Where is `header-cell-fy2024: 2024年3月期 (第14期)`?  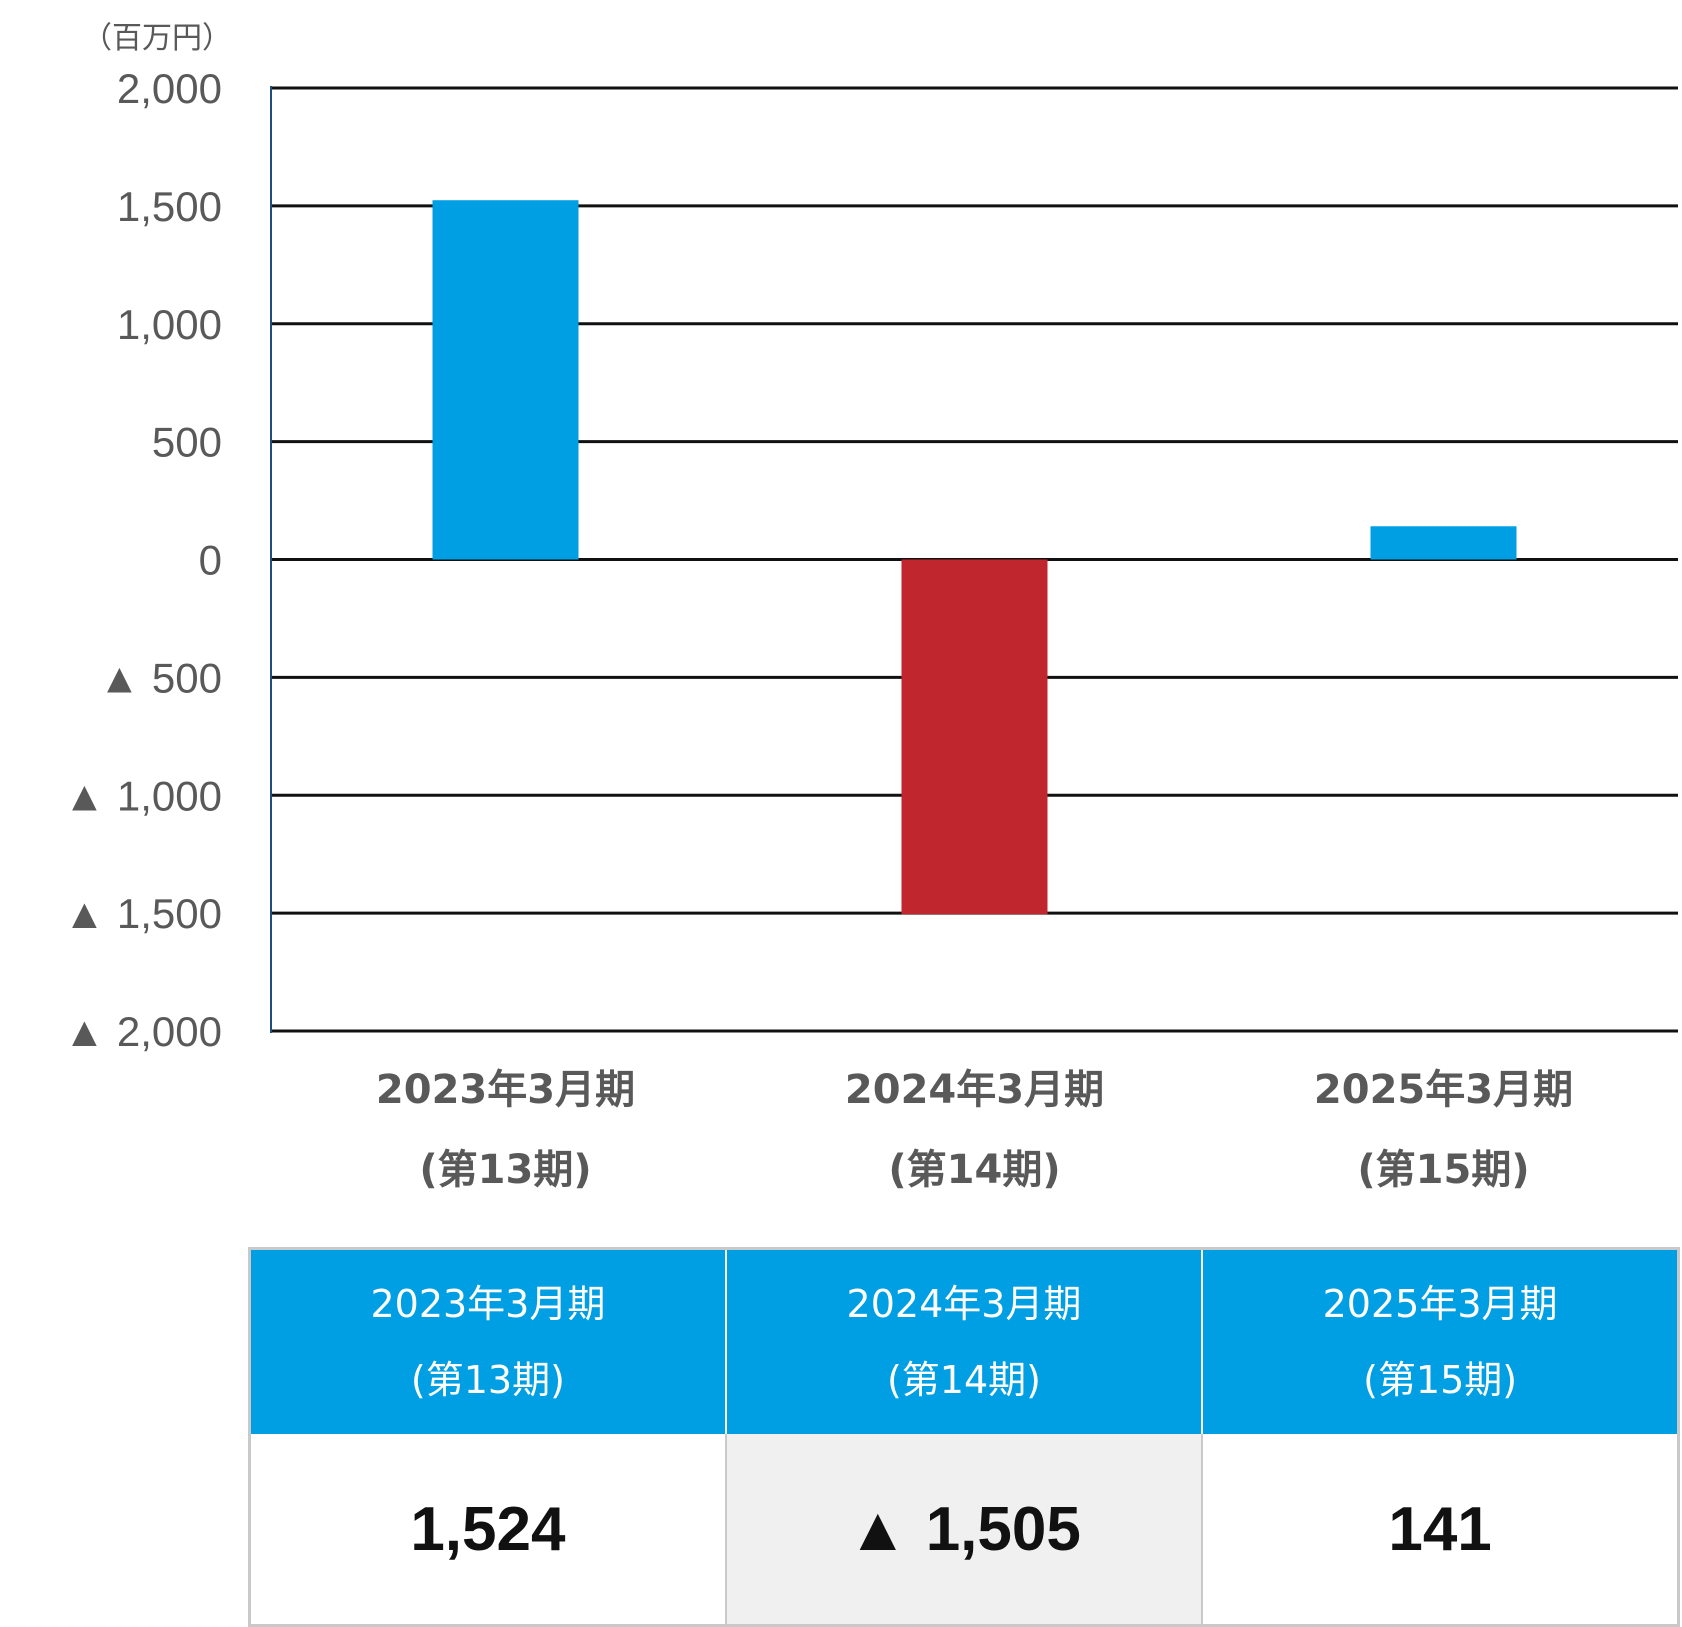
header-cell-fy2024: 2024年3月期 (第14期) is located at coordinates (963, 1341).